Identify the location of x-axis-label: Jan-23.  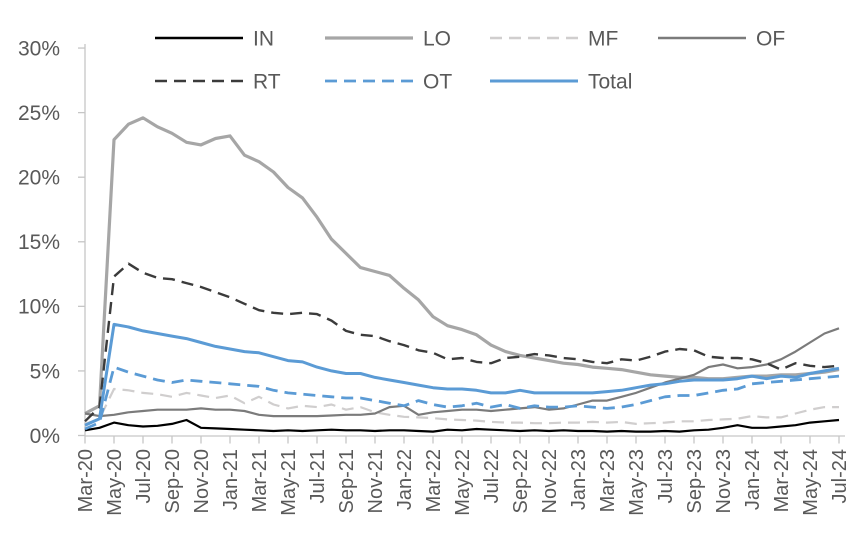
(579, 479).